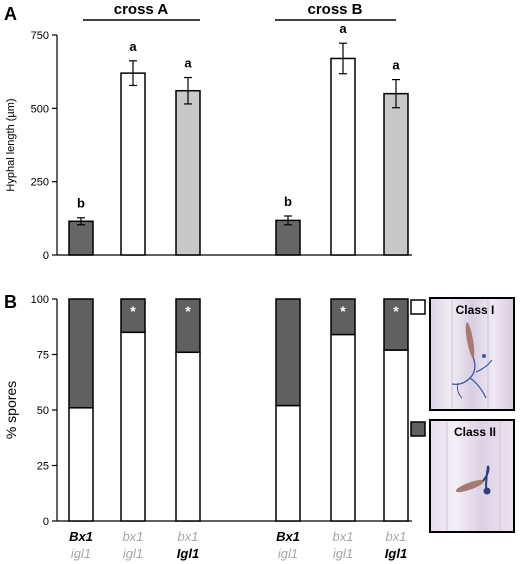 The image size is (520, 564). Describe the element at coordinates (475, 432) in the screenshot. I see `legend-label-class-ii: Class II` at that location.